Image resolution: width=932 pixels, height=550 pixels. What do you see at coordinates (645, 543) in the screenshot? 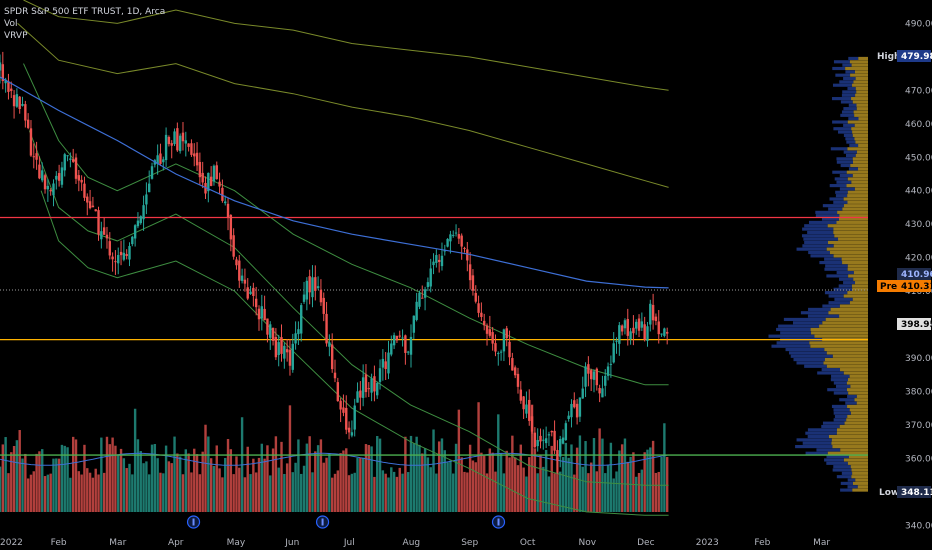
I see `x-tick-label: Dec` at bounding box center [645, 543].